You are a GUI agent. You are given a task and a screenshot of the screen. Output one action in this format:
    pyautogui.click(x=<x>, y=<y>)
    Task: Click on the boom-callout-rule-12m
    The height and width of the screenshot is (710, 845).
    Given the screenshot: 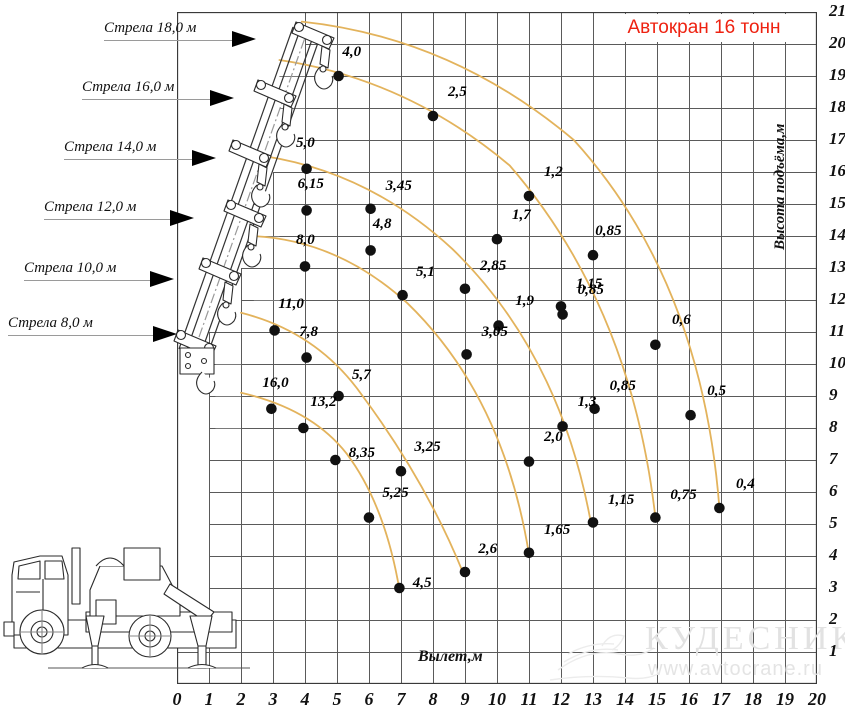 What is the action you would take?
    pyautogui.click(x=107, y=219)
    